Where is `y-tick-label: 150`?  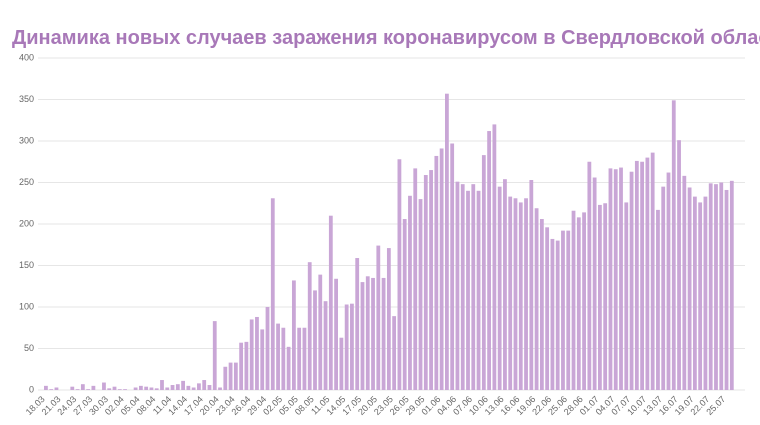
y-tick-label: 150 is located at coordinates (26, 265).